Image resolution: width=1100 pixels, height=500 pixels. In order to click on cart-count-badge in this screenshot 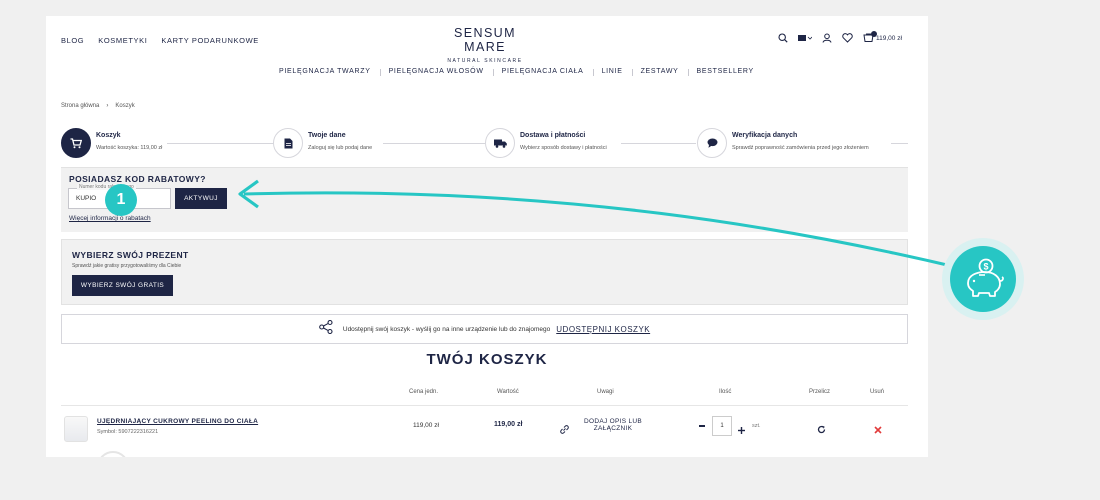, I will do `click(874, 34)`.